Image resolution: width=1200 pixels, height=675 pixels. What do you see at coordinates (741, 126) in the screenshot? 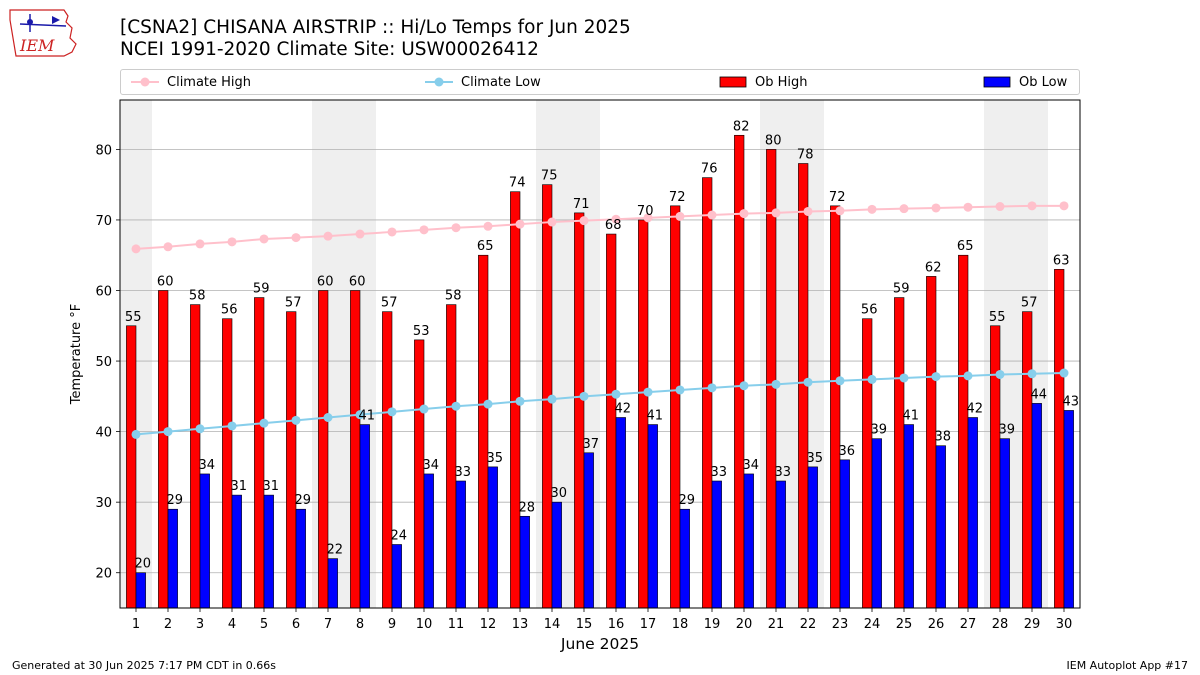
I see `ob-high-value-label: 82` at bounding box center [741, 126].